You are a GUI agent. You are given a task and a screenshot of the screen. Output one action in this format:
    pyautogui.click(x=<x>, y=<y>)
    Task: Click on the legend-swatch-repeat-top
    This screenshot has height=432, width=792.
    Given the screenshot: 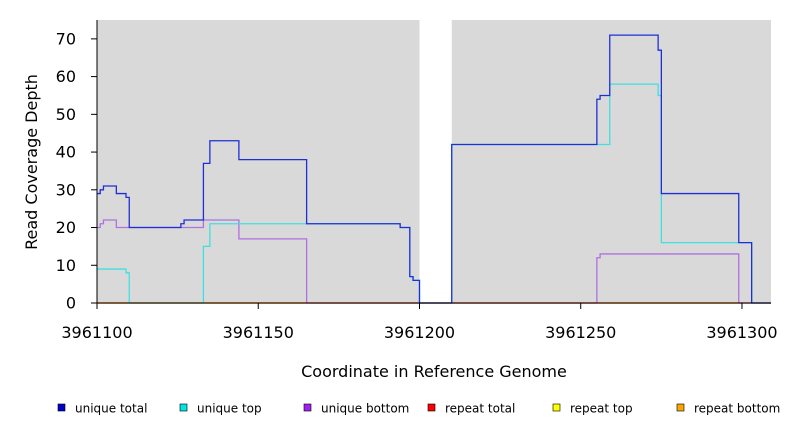 What is the action you would take?
    pyautogui.click(x=556, y=407)
    